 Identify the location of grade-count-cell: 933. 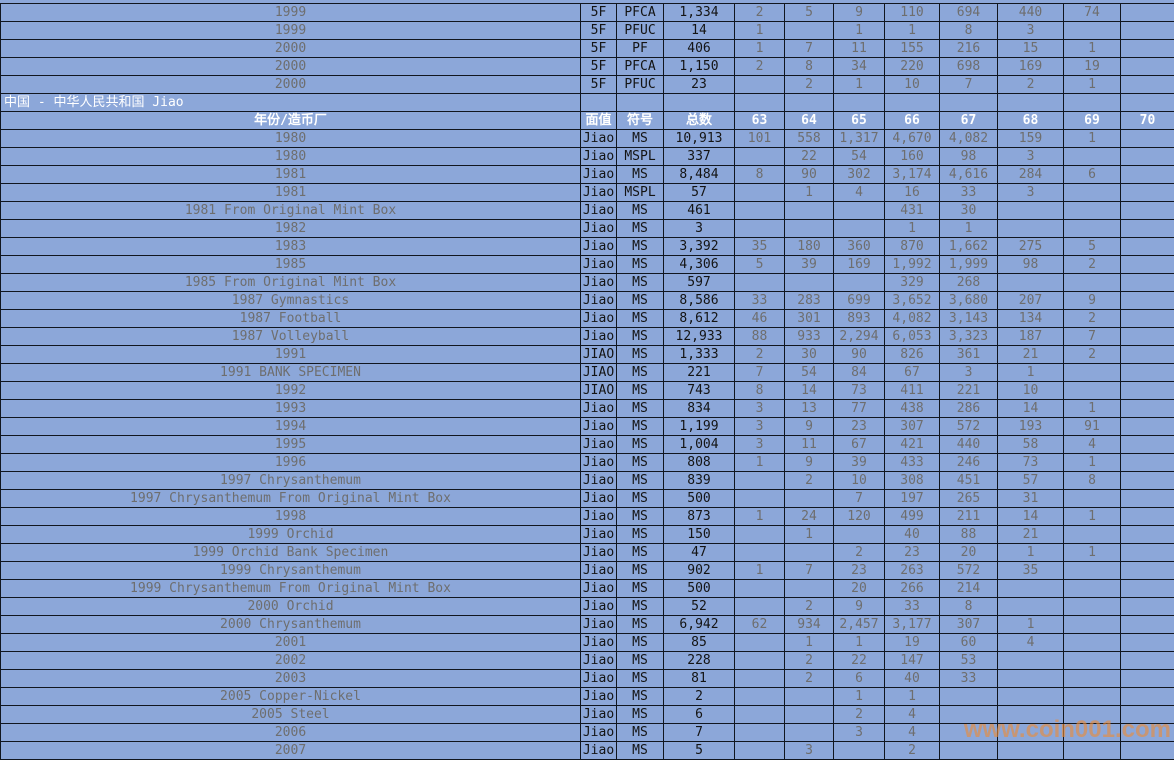
(809, 336).